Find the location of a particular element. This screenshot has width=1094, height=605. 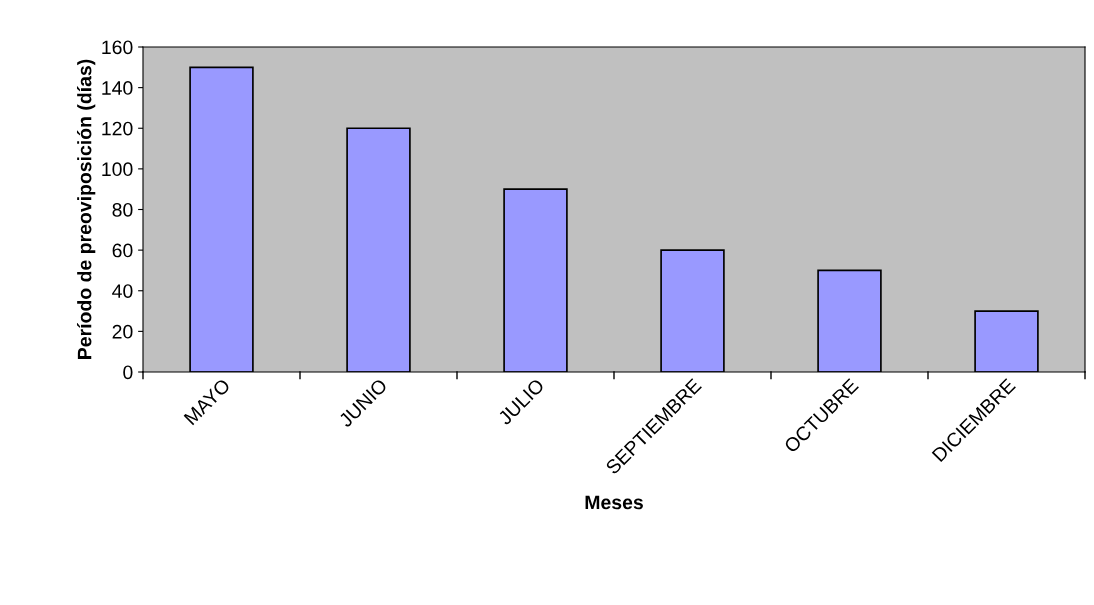

y-tick-label: 0 is located at coordinates (128, 372).